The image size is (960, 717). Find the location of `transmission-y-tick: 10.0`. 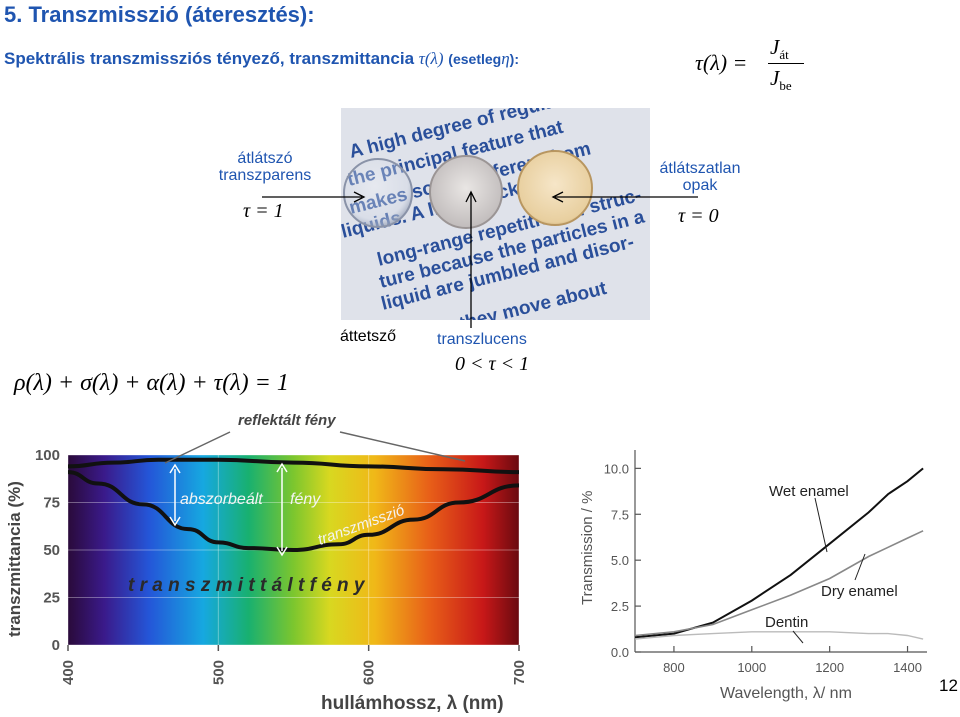

transmission-y-tick: 10.0 is located at coordinates (616, 468).